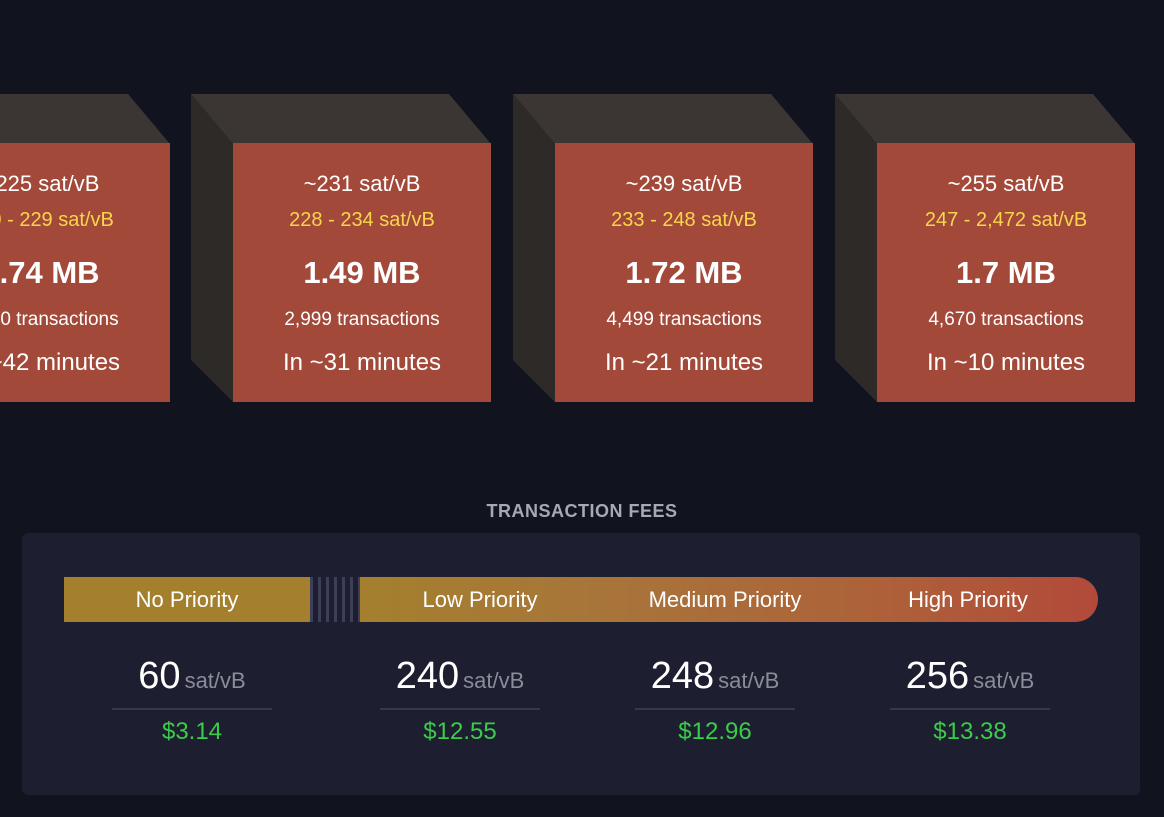  What do you see at coordinates (362, 220) in the screenshot?
I see `block-fee-range: 228 - 234 sat/vB` at bounding box center [362, 220].